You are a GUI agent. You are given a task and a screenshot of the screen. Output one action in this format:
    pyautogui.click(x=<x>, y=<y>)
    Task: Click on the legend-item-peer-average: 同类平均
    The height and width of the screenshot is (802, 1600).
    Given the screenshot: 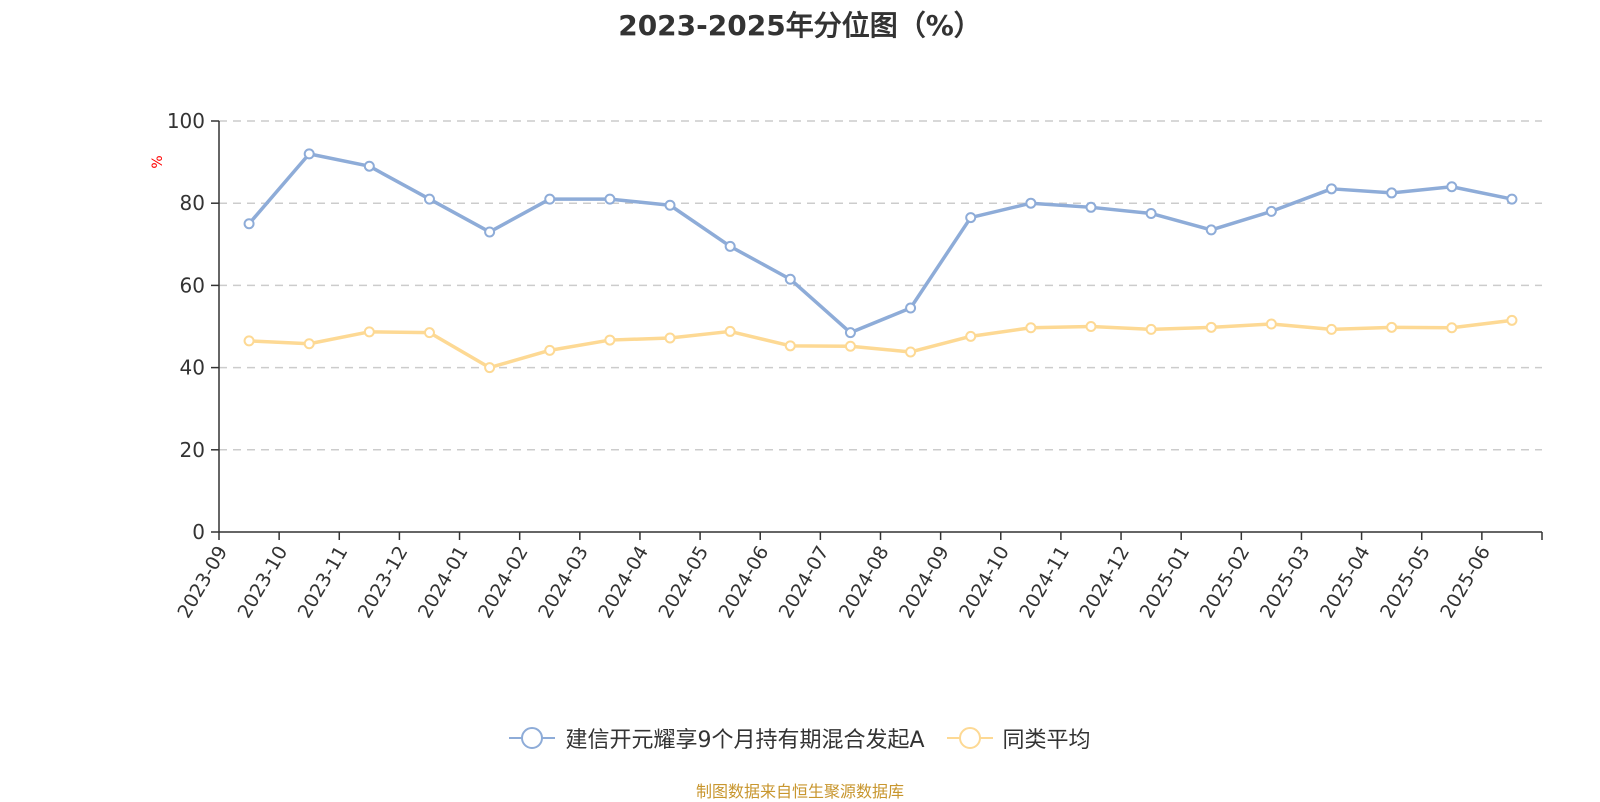 What is the action you would take?
    pyautogui.click(x=1018, y=738)
    